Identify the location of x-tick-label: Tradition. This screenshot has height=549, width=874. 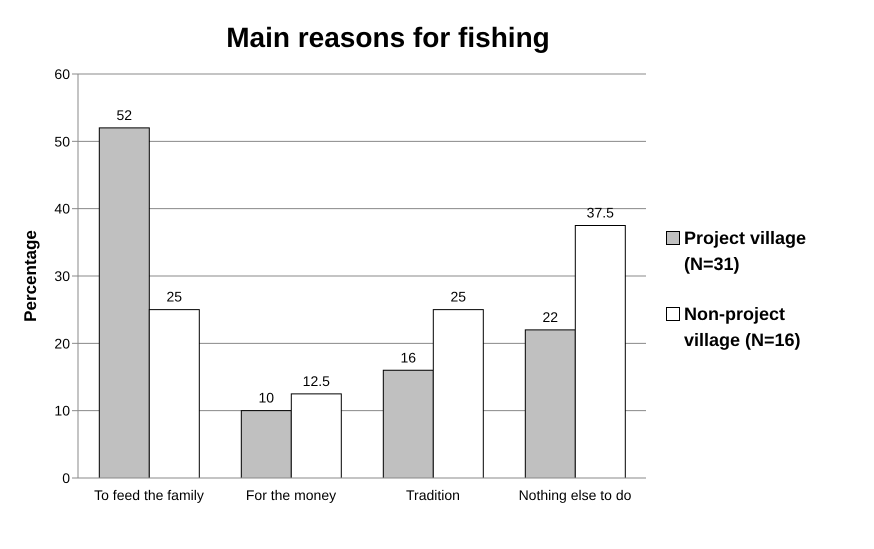
(433, 494).